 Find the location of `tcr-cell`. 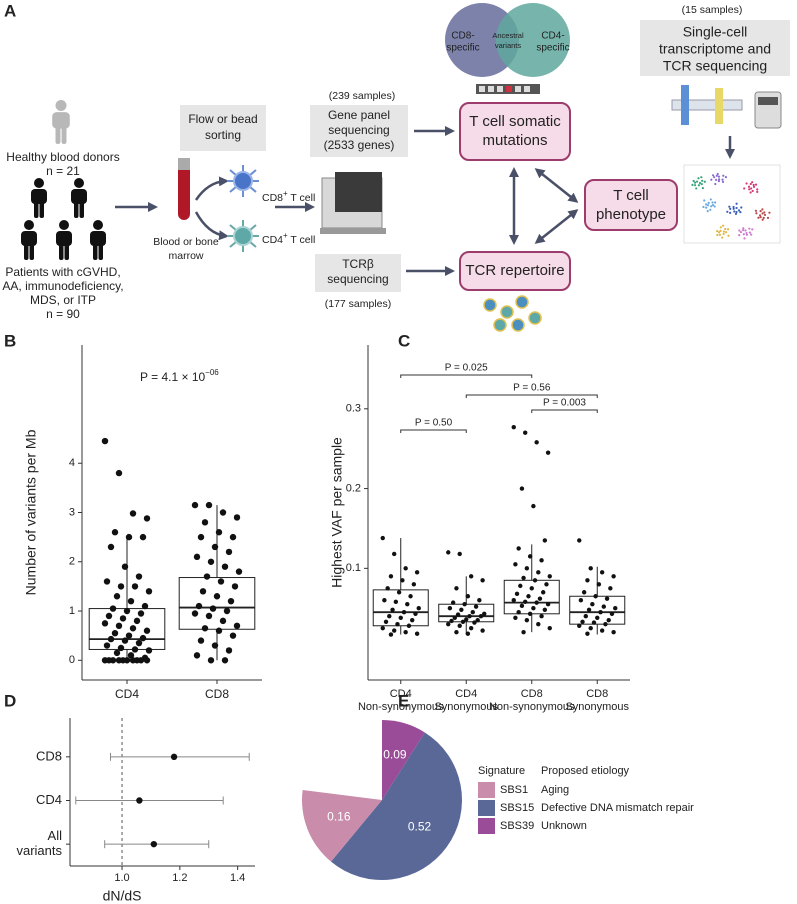

tcr-cell is located at coordinates (518, 325).